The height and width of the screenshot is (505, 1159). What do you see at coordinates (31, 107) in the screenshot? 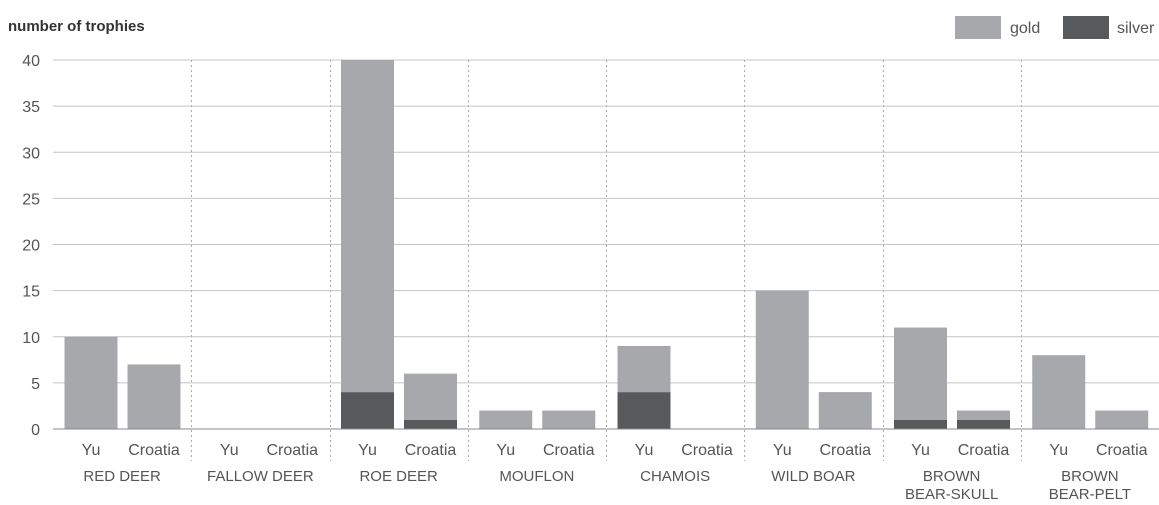
I see `y-tick-label: 35` at bounding box center [31, 107].